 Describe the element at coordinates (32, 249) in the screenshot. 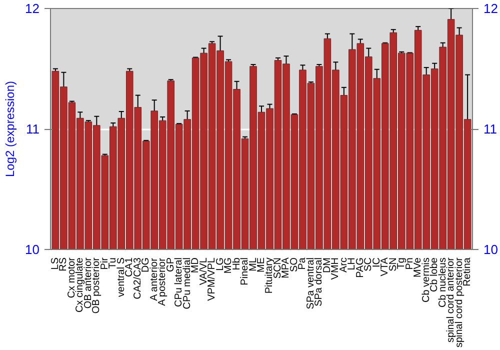

I see `y-tick-label: 10` at that location.